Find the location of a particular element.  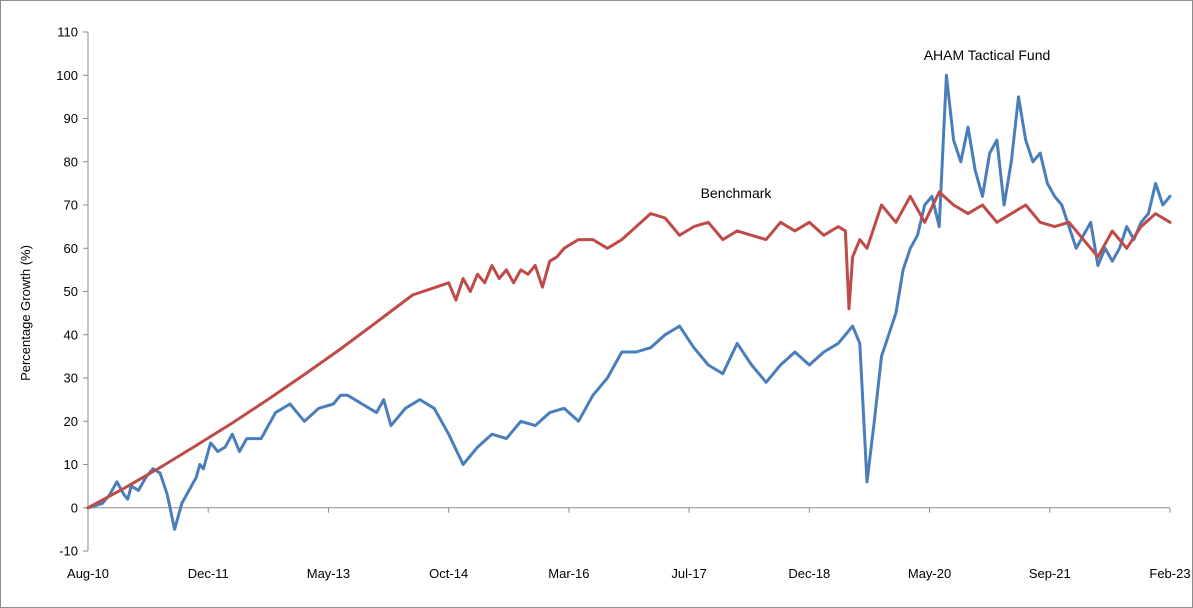

y-tick-label: 110 is located at coordinates (67, 32).